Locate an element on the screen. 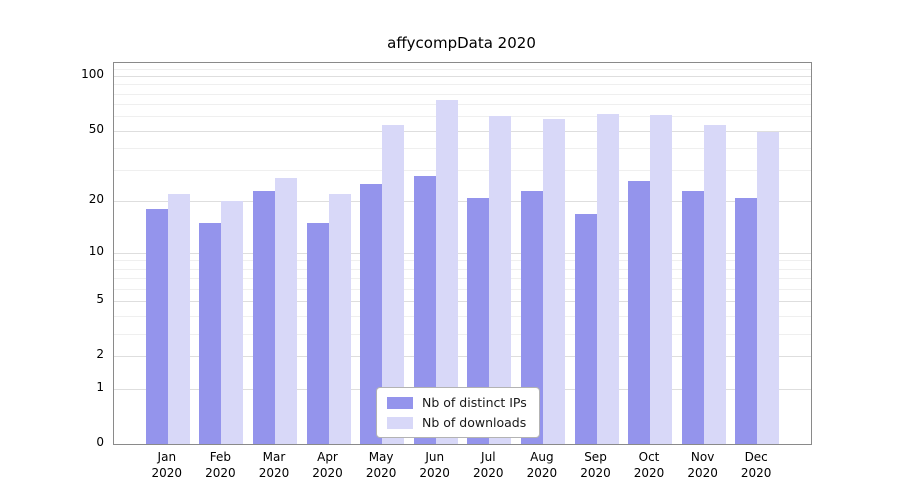 Image resolution: width=900 pixels, height=500 pixels. y-tick-label: 0 is located at coordinates (100, 442).